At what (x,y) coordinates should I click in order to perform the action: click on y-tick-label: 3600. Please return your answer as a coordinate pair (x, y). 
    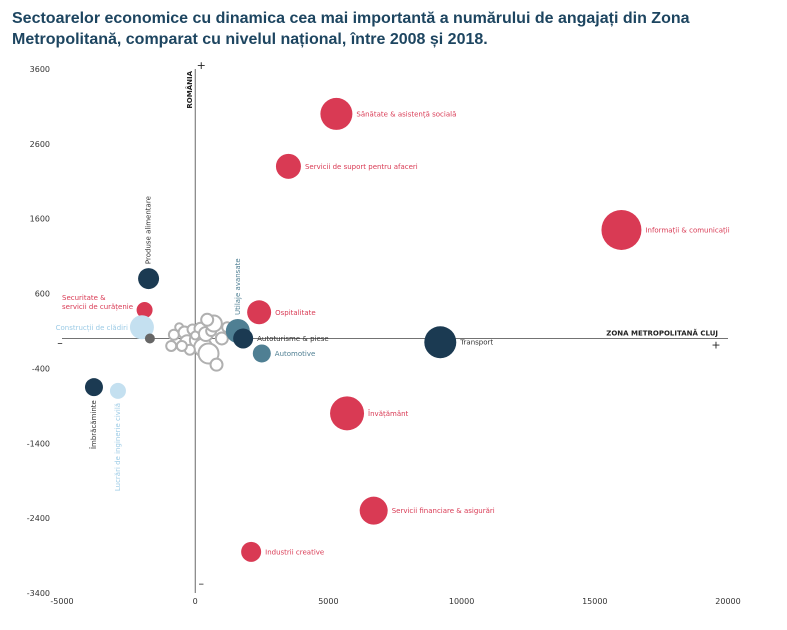
    Looking at the image, I should click on (40, 69).